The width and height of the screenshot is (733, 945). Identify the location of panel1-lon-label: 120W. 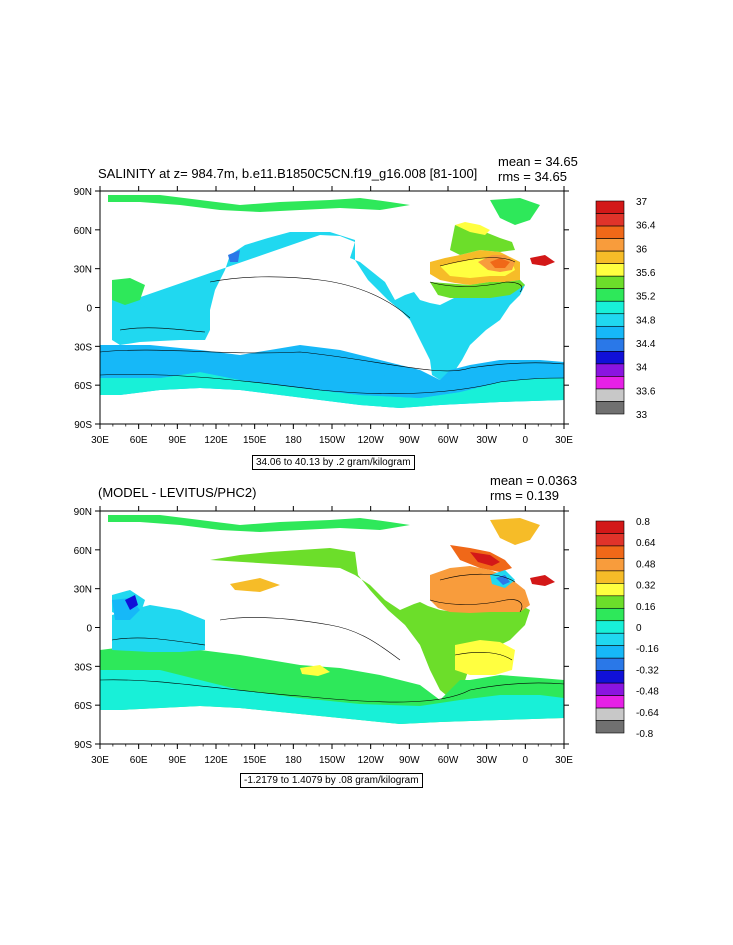
(371, 440).